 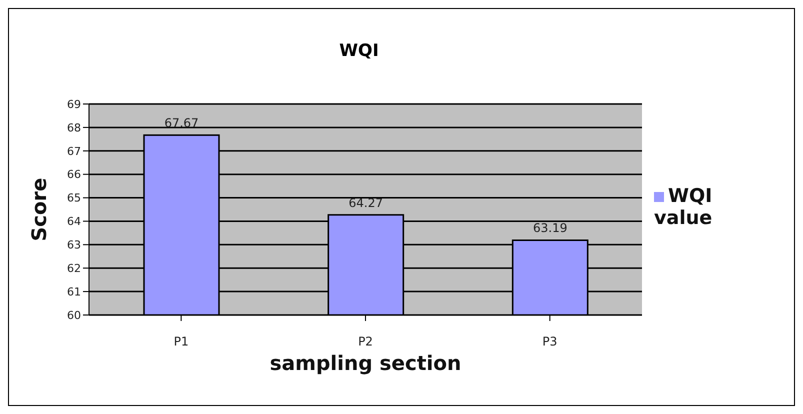 What do you see at coordinates (74, 104) in the screenshot?
I see `y-tick-label: 69` at bounding box center [74, 104].